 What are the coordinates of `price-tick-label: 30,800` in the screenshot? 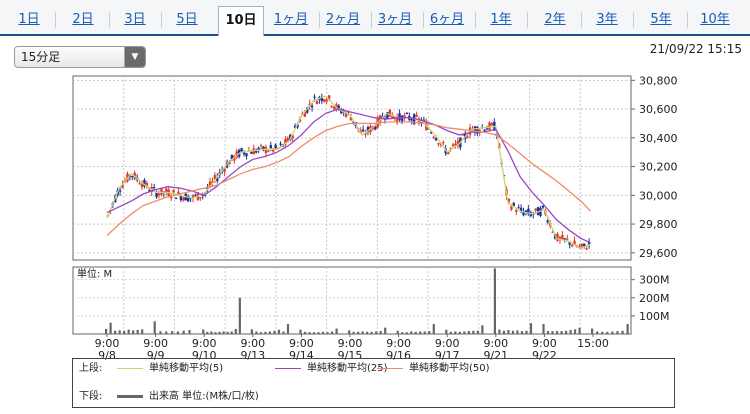 It's located at (658, 80).